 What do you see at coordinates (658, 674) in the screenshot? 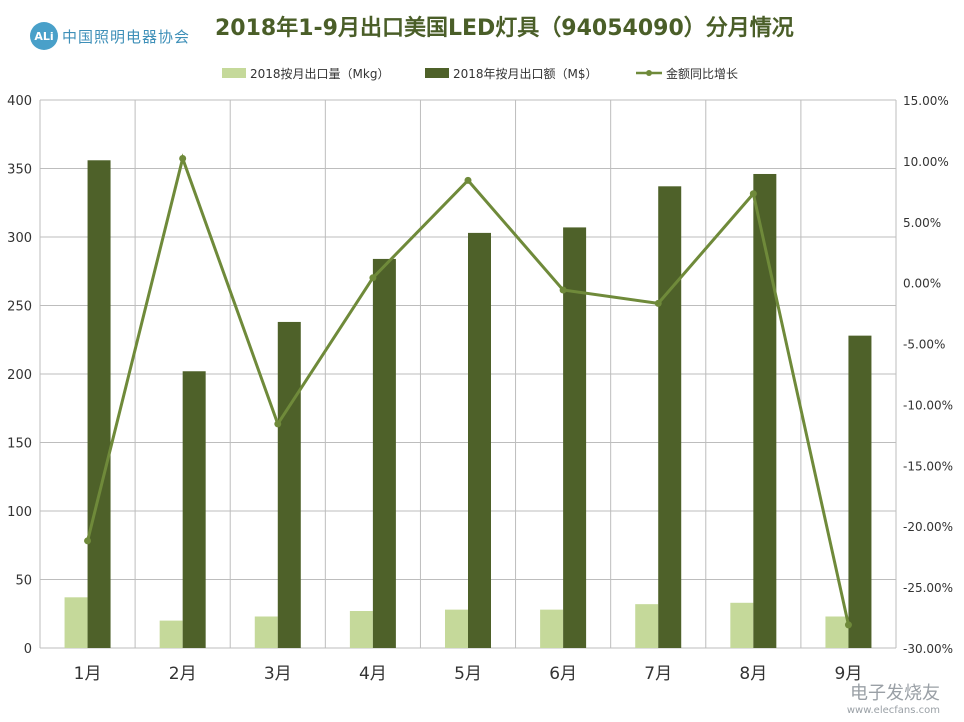
I see `x-tick-label: 7月` at bounding box center [658, 674].